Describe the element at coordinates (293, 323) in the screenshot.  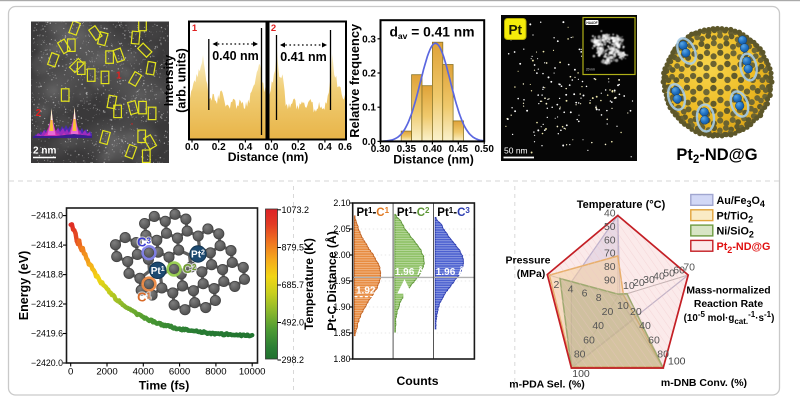
I see `svg-text: 492.0` at that location.